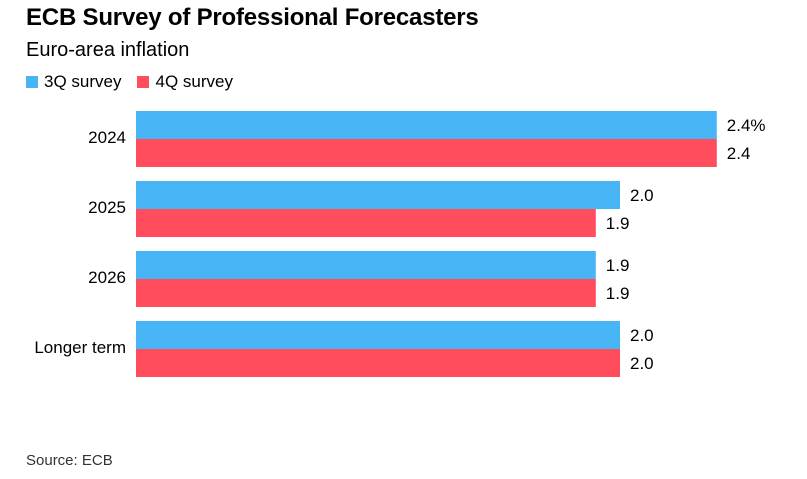 Image resolution: width=807 pixels, height=479 pixels. Describe the element at coordinates (194, 81) in the screenshot. I see `legend-label-4q: 4Q survey` at that location.